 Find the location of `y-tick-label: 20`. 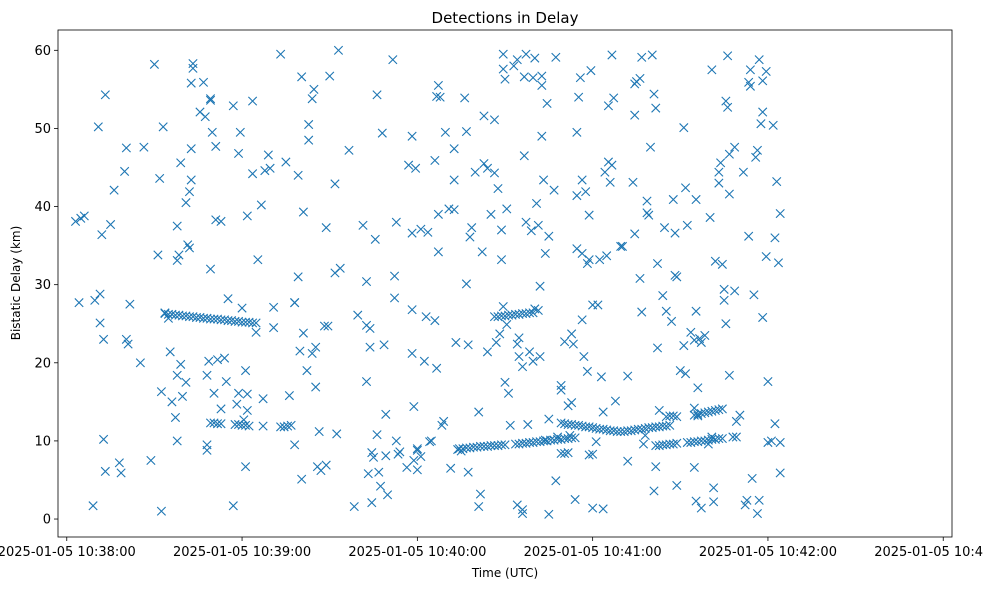

y-tick-label: 20 is located at coordinates (42, 363).